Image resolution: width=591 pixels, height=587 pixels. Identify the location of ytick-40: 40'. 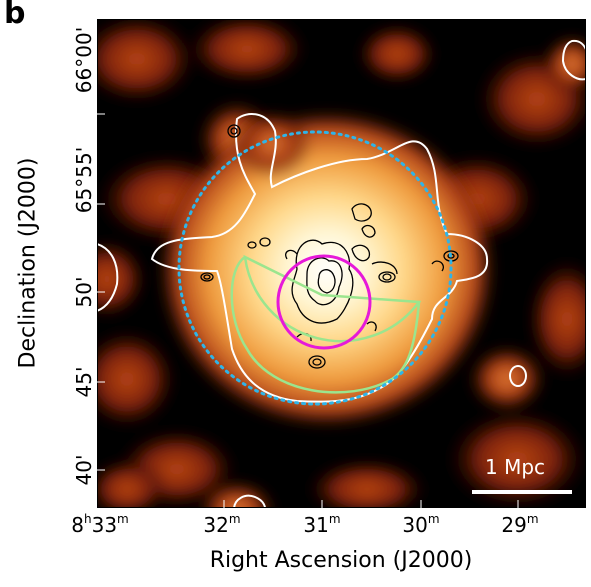
(84, 470).